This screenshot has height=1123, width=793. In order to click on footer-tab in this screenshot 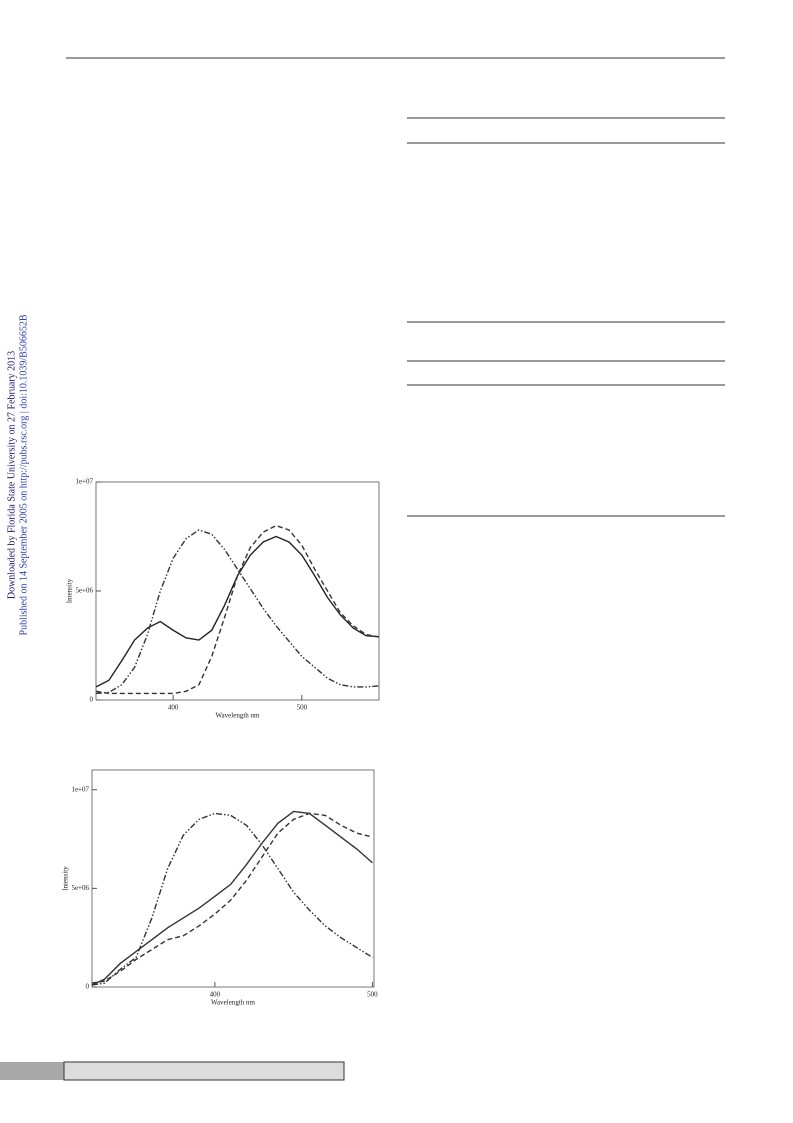, I will do `click(32, 1071)`.